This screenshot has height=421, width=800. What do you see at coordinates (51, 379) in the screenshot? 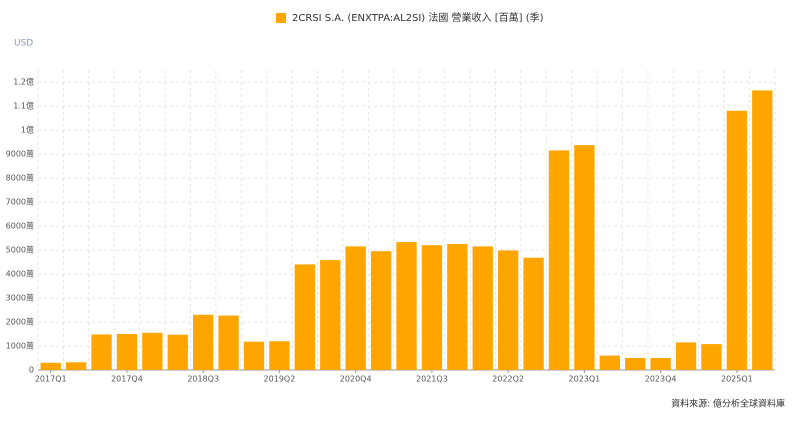
I see `x-tick-label: 2017Q1` at bounding box center [51, 379].